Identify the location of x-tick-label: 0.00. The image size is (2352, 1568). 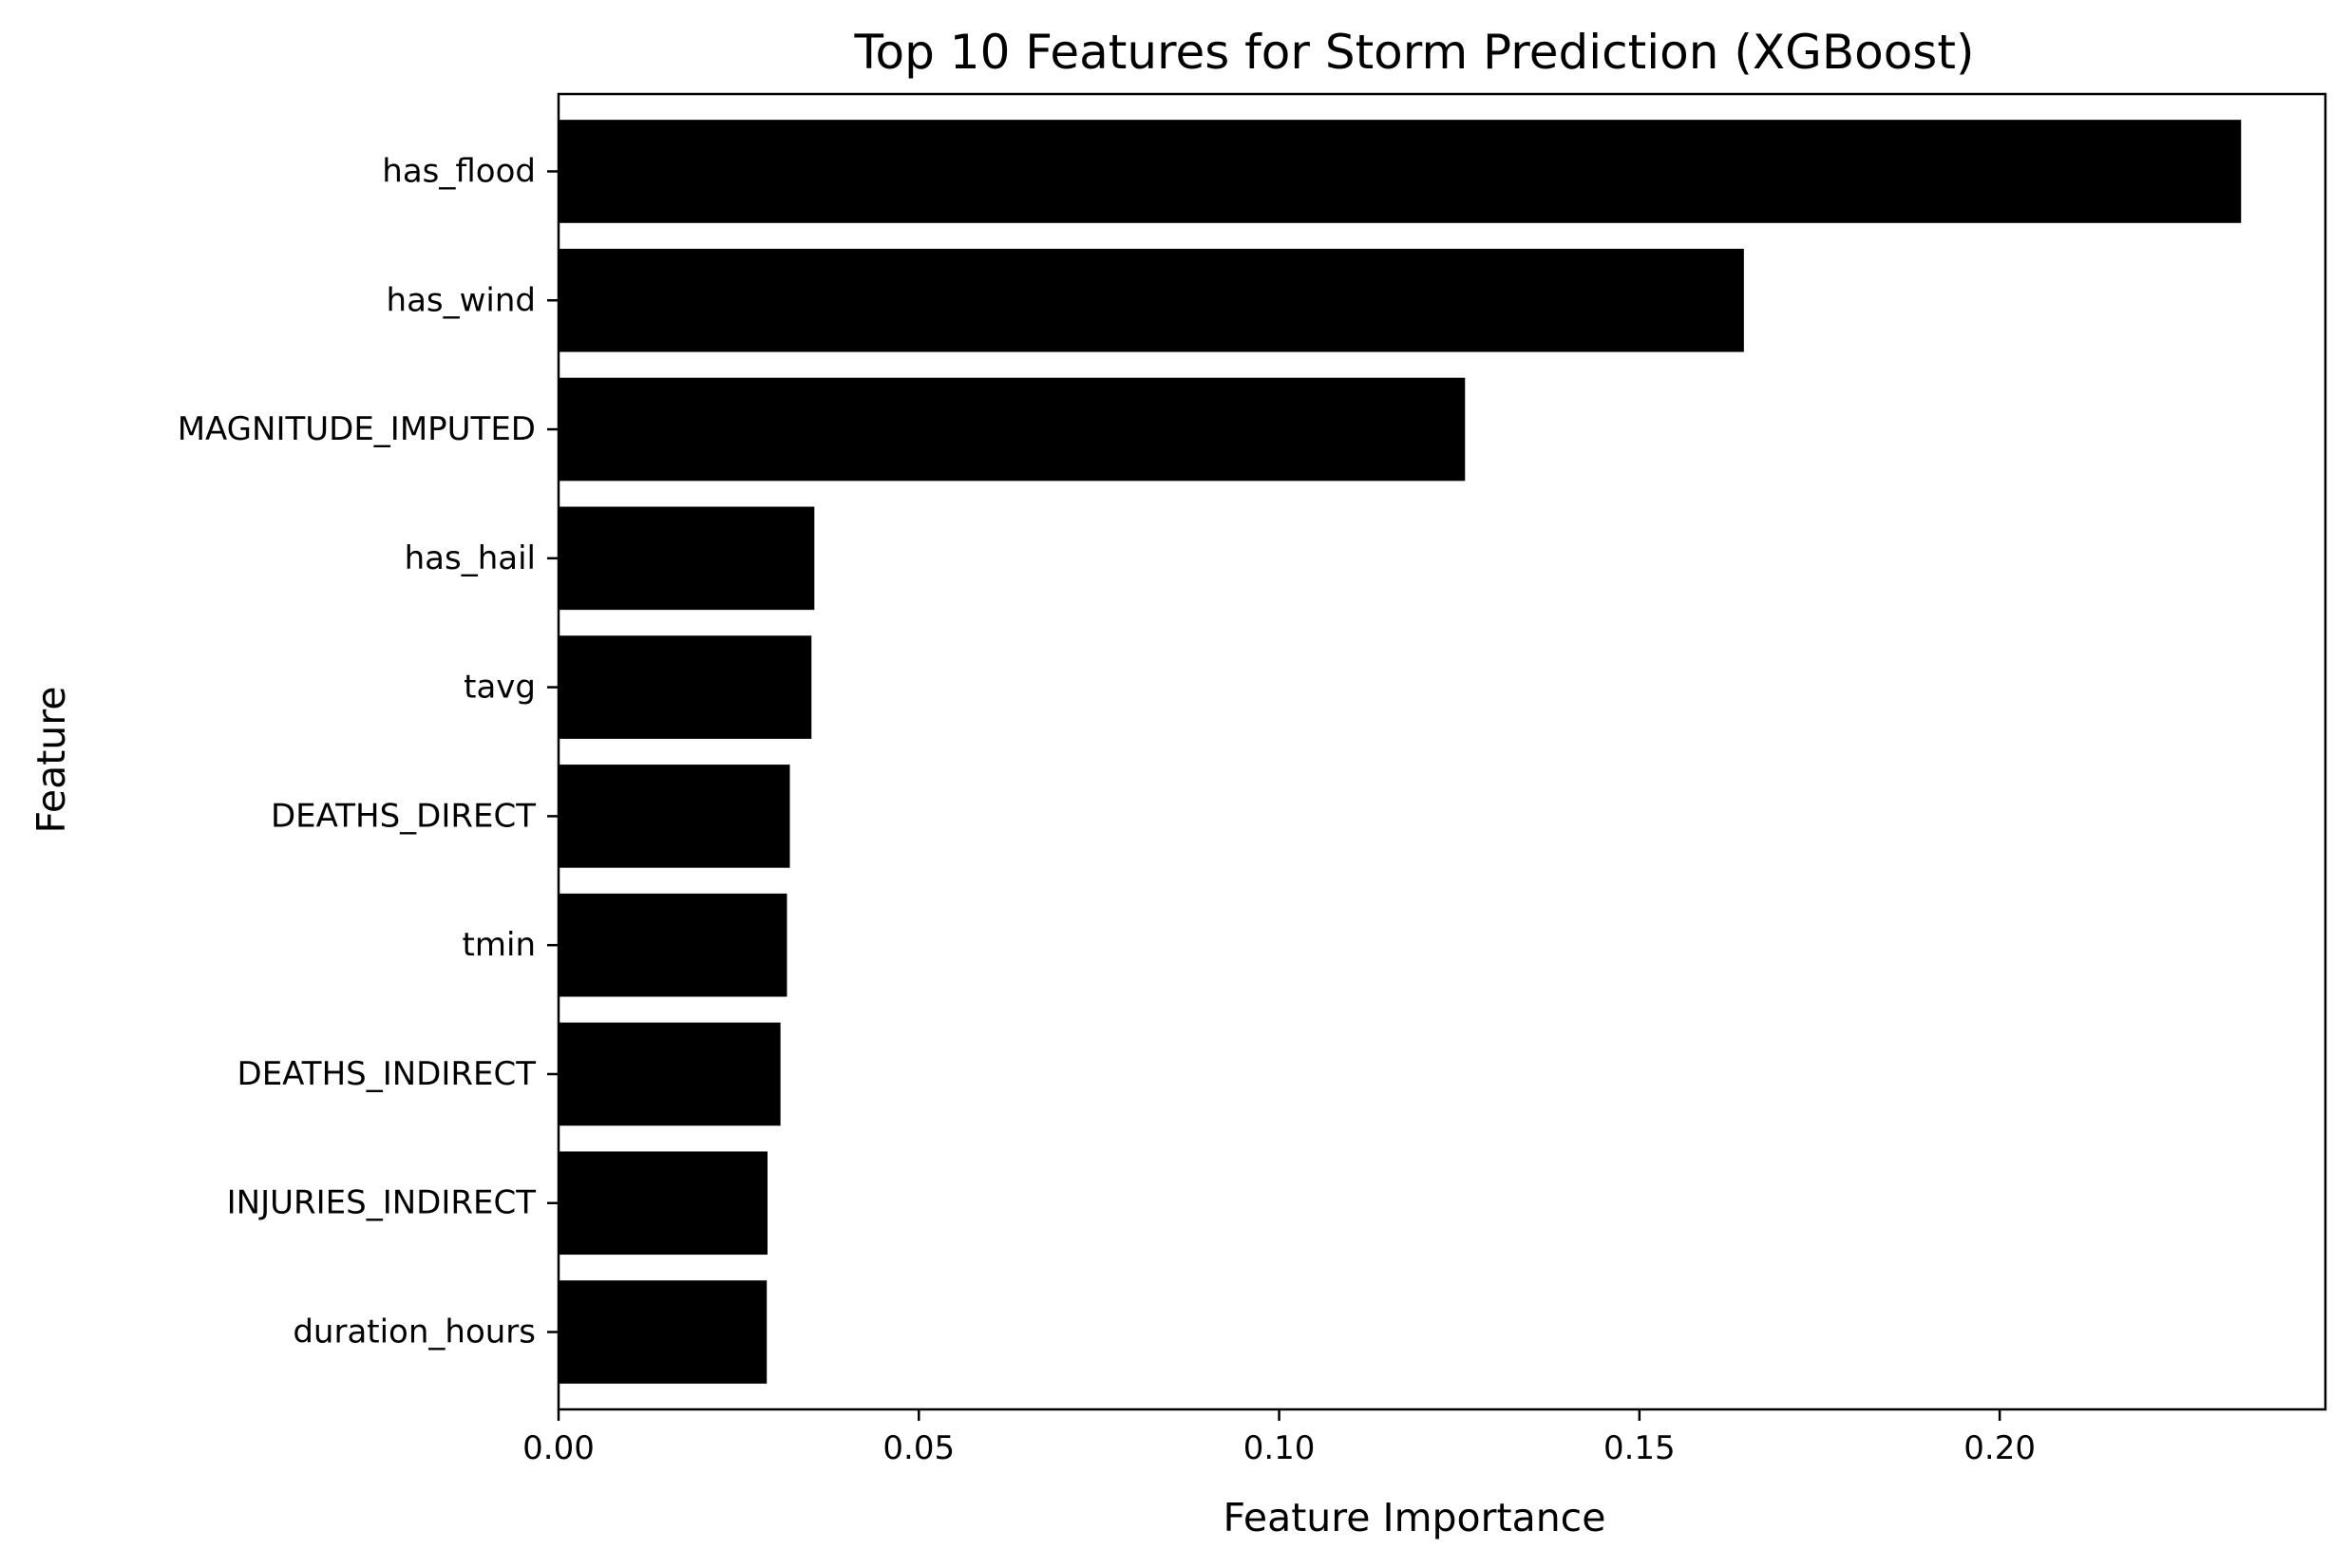
(558, 1448).